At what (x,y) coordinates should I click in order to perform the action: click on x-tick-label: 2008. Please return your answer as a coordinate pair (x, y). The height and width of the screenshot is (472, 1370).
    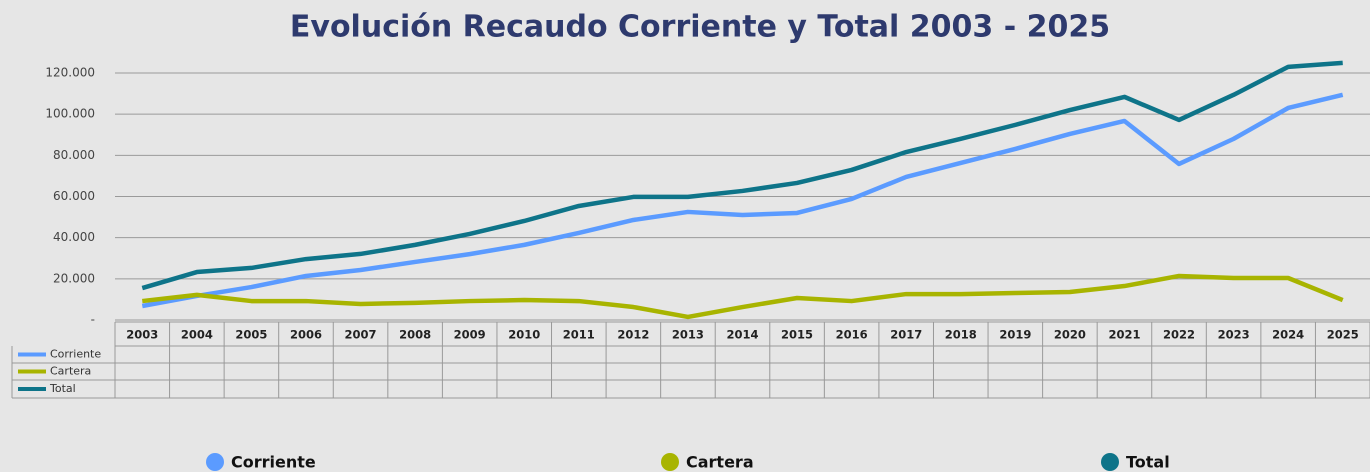
    Looking at the image, I should click on (415, 335).